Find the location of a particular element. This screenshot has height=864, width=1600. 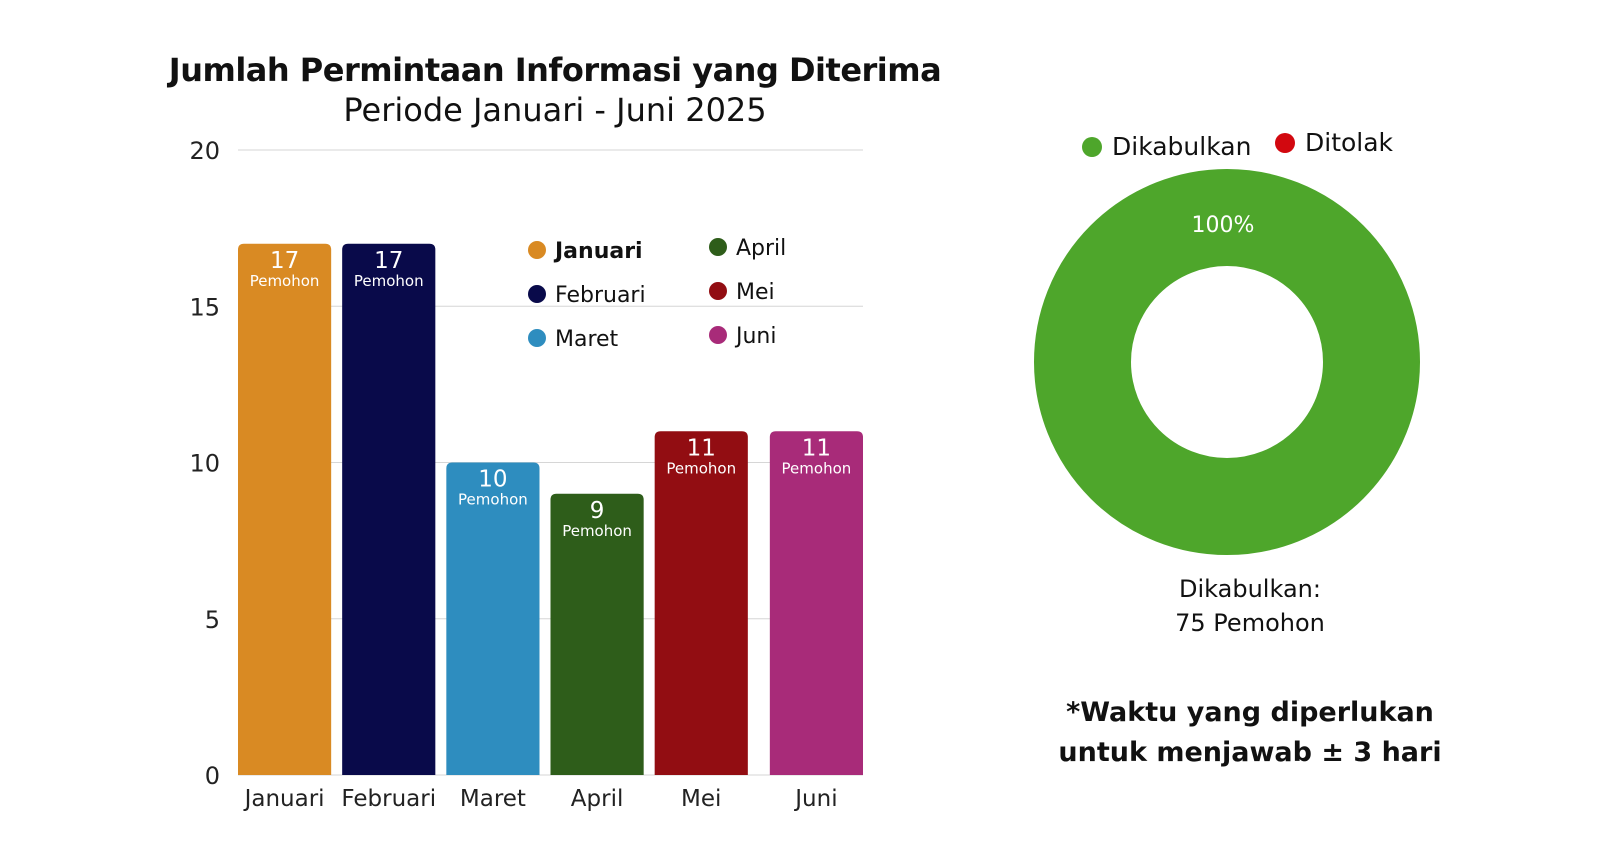

legend-label-april: April is located at coordinates (761, 248).